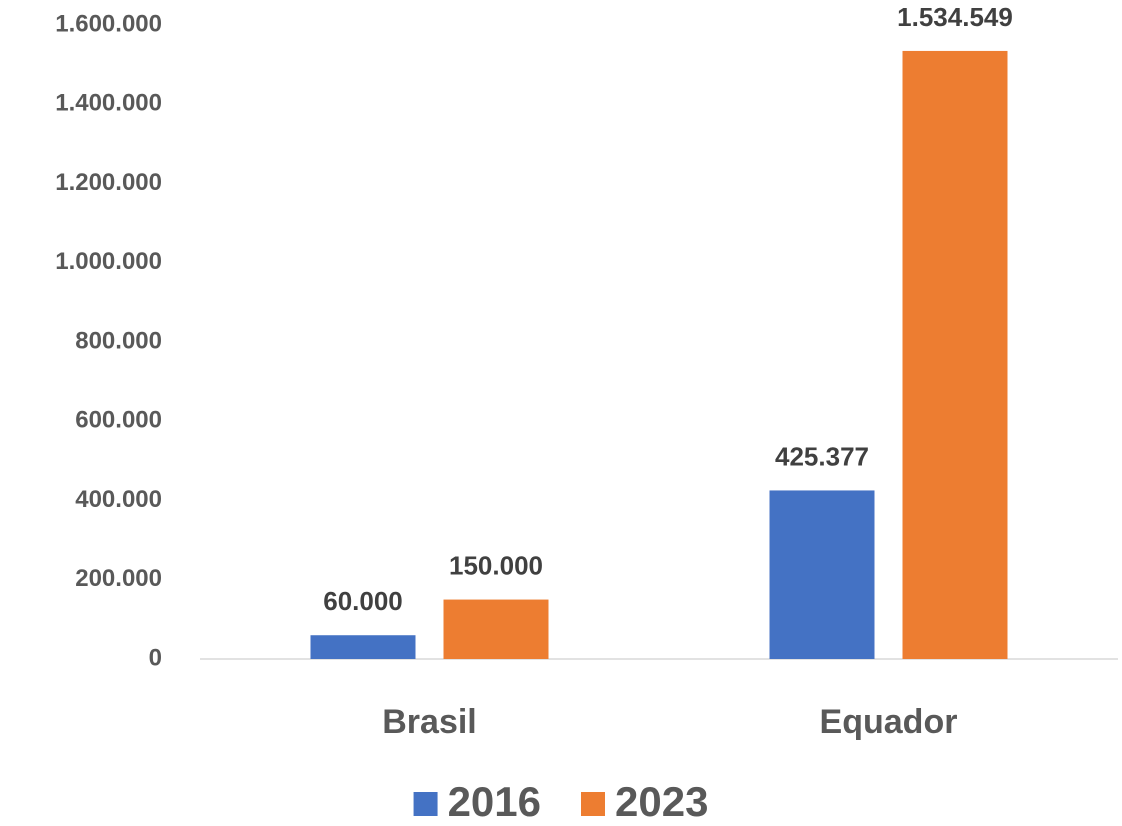 This screenshot has height=826, width=1122. I want to click on data-label: 60.000, so click(363, 601).